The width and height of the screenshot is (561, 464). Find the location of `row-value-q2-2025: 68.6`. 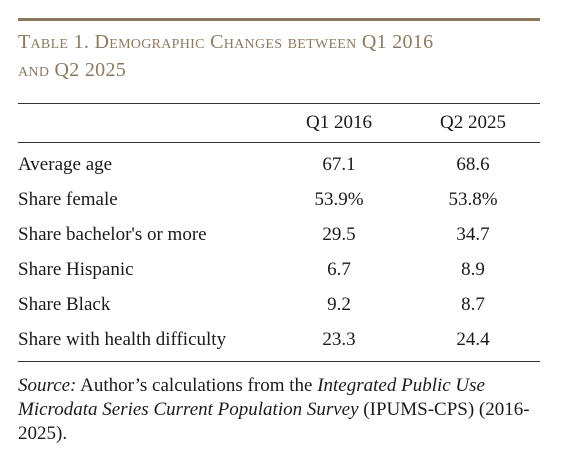

row-value-q2-2025: 68.6 is located at coordinates (473, 164).